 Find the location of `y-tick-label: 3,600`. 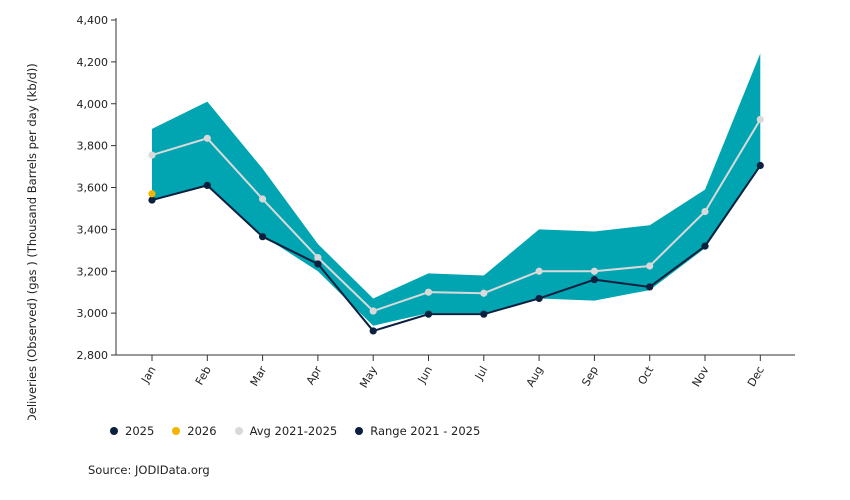

y-tick-label: 3,600 is located at coordinates (93, 188).